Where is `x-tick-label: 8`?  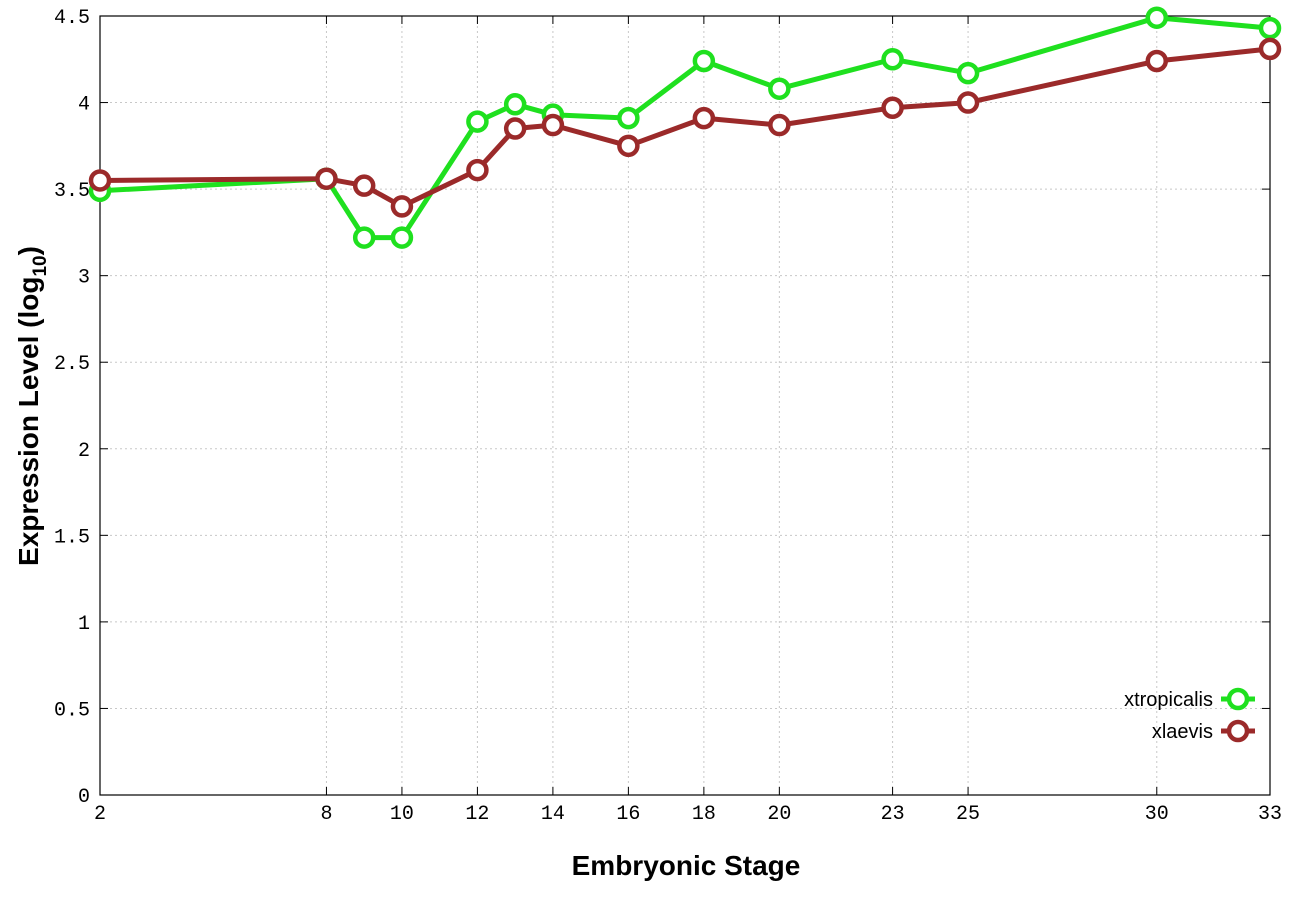 x-tick-label: 8 is located at coordinates (326, 814).